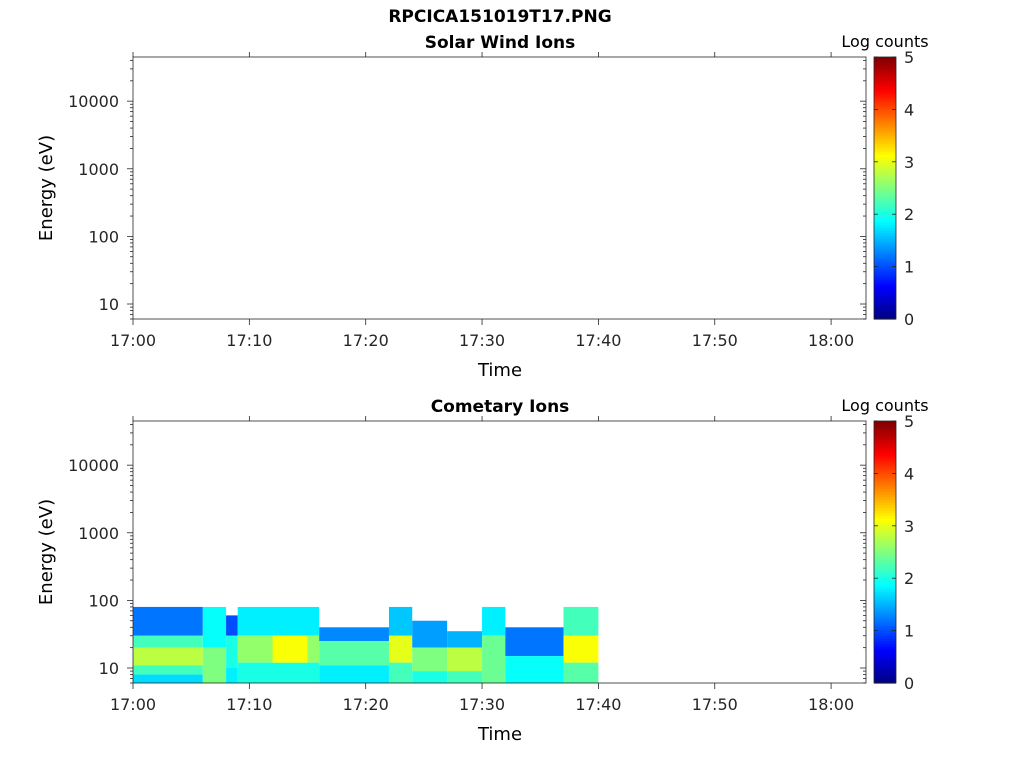 This screenshot has height=768, width=1024. Describe the element at coordinates (133, 340) in the screenshot. I see `x-tick-label: 17:00` at that location.